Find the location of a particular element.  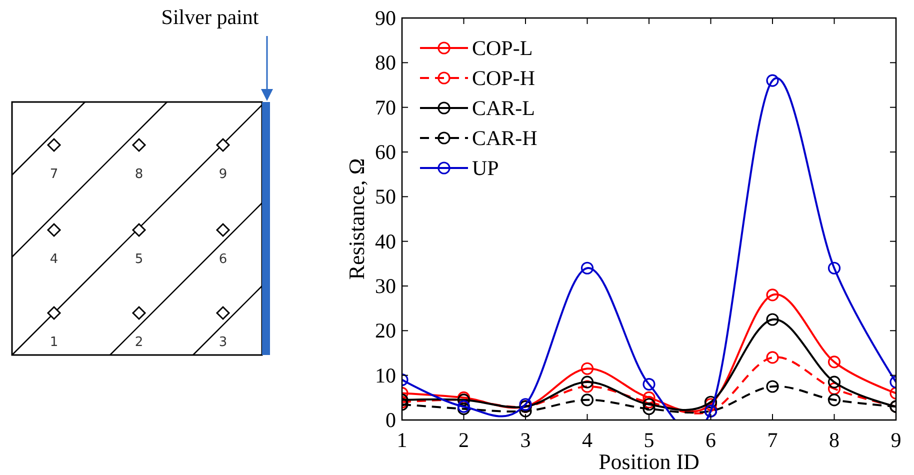

x-axis-title: Position ID is located at coordinates (649, 461).